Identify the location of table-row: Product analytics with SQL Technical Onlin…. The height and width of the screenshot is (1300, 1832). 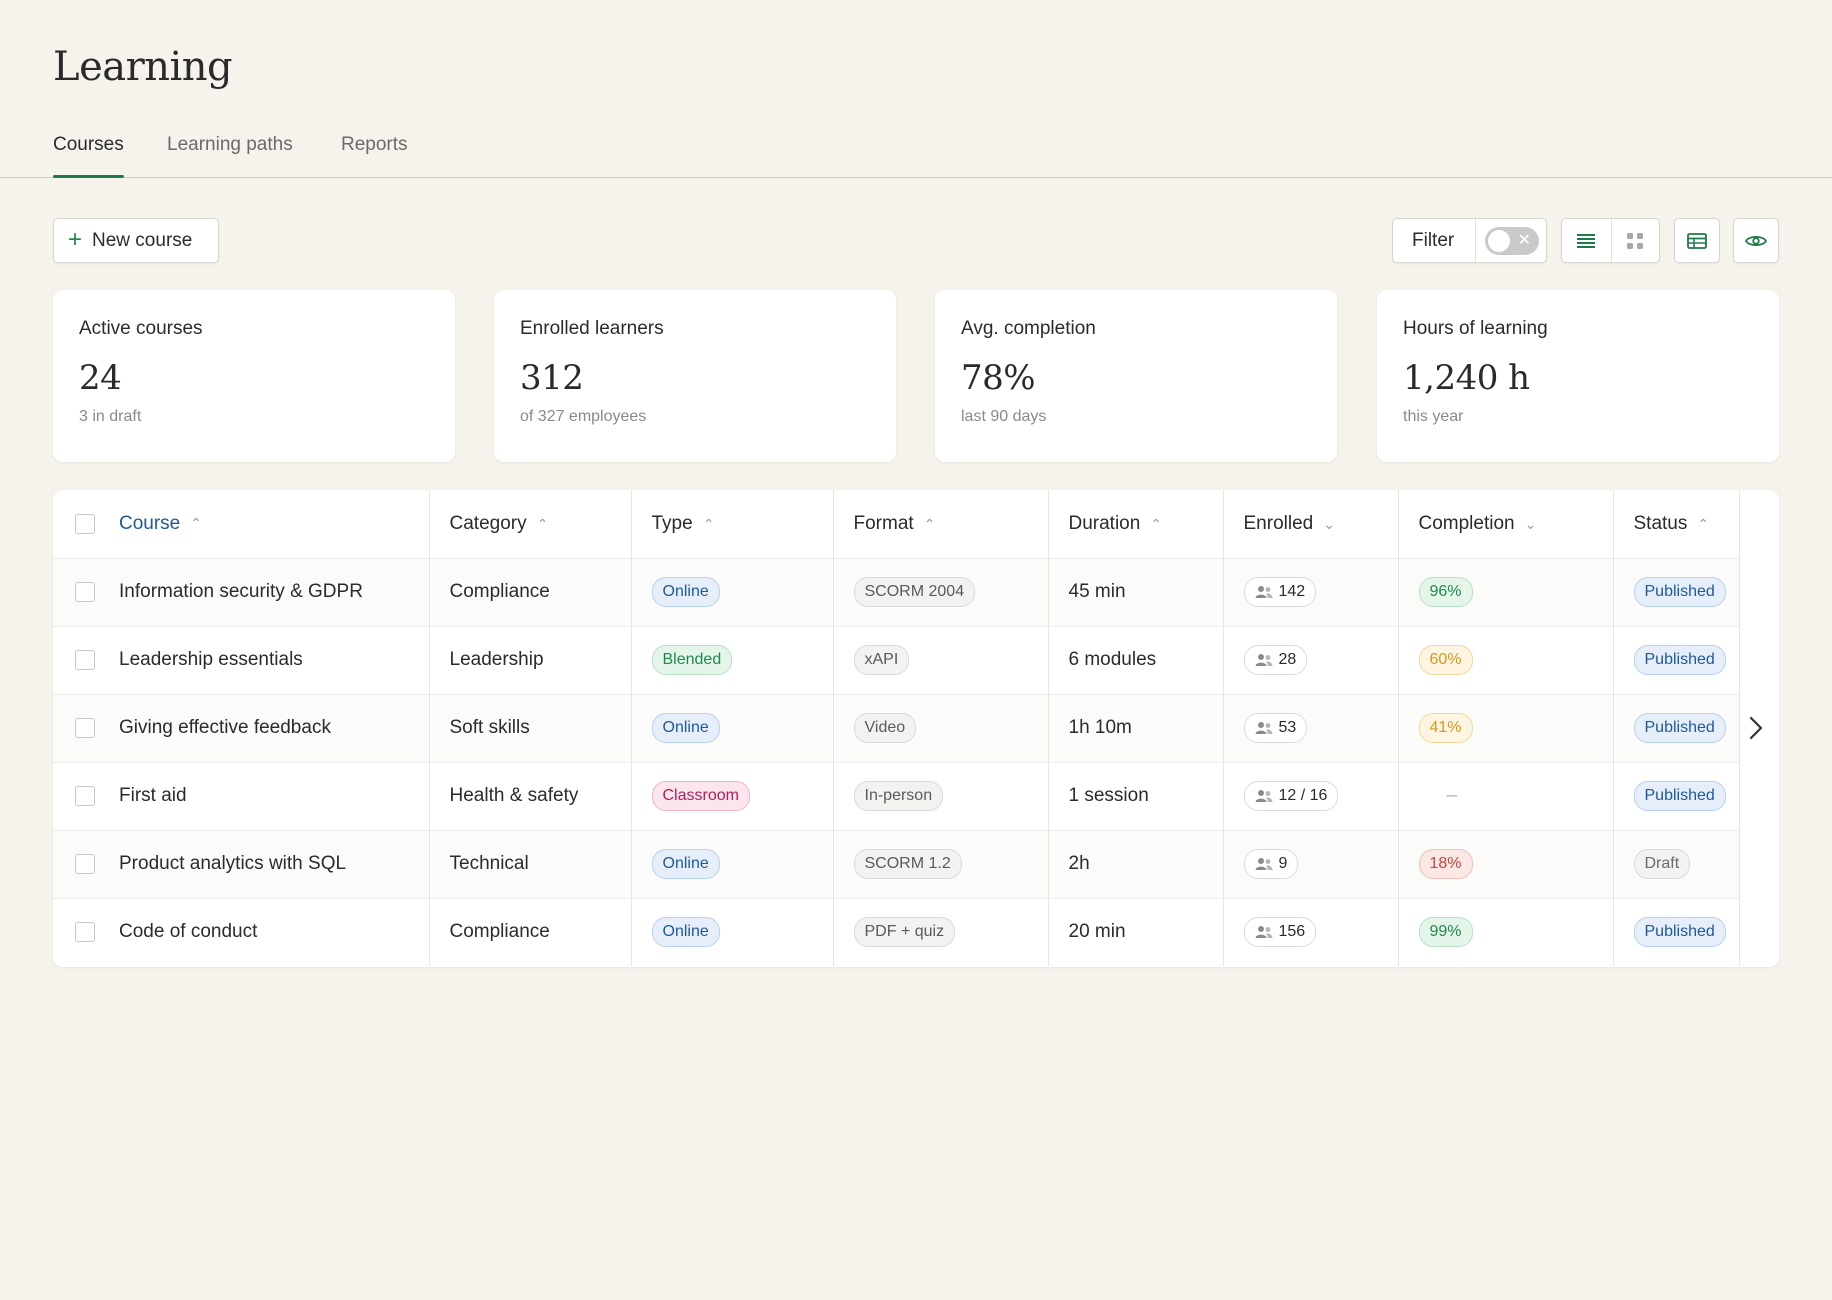
(896, 864).